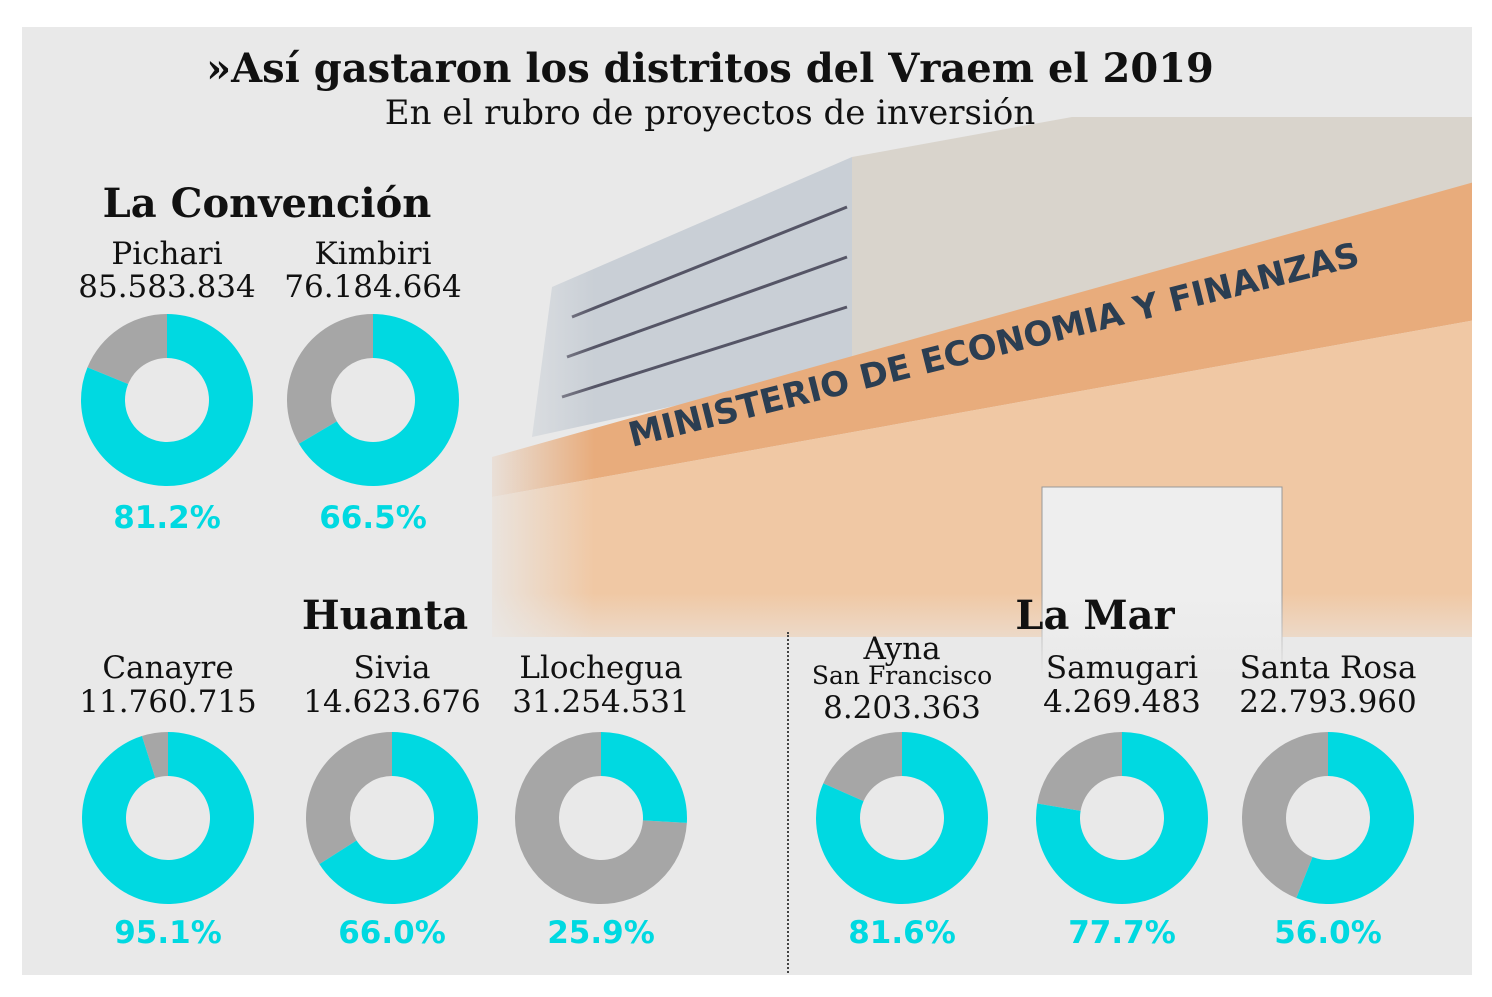 This screenshot has height=997, width=1492. Describe the element at coordinates (1328, 933) in the screenshot. I see `percent-label: 56.0%` at that location.